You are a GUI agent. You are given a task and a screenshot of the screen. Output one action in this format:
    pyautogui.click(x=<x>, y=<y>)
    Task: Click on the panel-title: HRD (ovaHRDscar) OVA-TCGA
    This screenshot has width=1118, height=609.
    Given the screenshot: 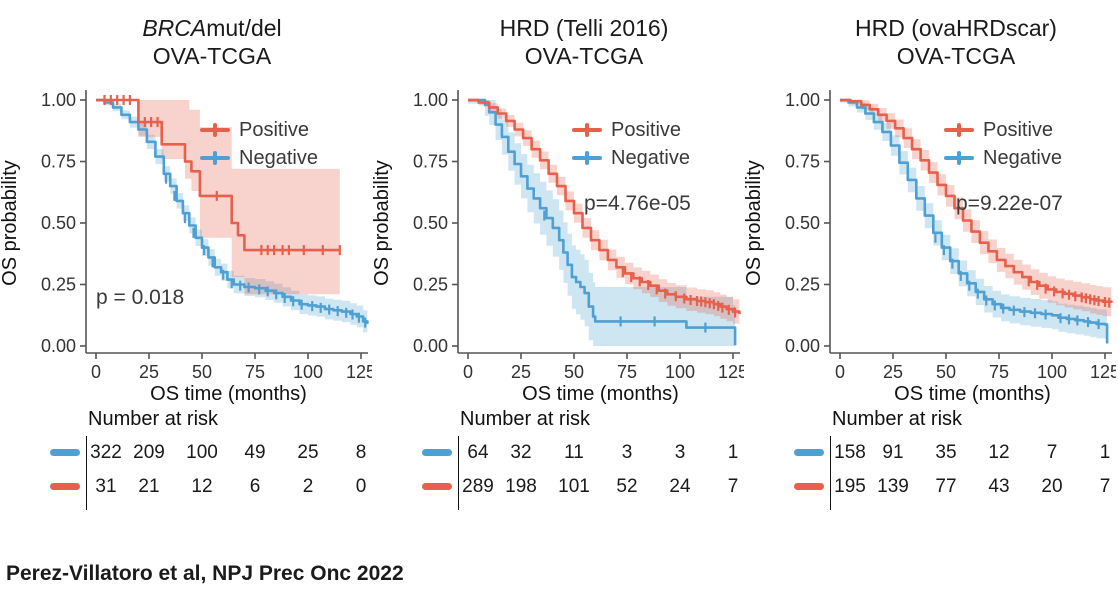 What is the action you would take?
    pyautogui.click(x=930, y=41)
    